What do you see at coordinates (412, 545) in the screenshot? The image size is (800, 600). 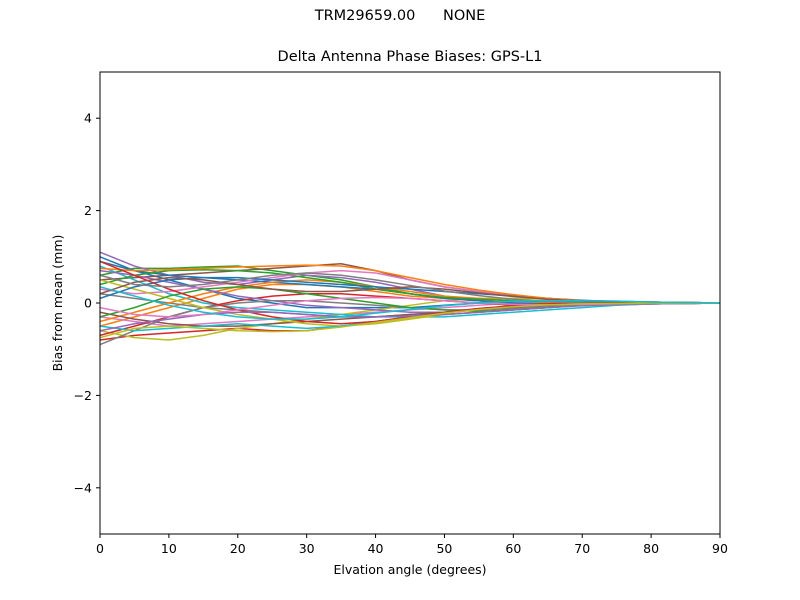 I see `x-axis: 0 10 20 30 40 50 60 70 80 90` at bounding box center [412, 545].